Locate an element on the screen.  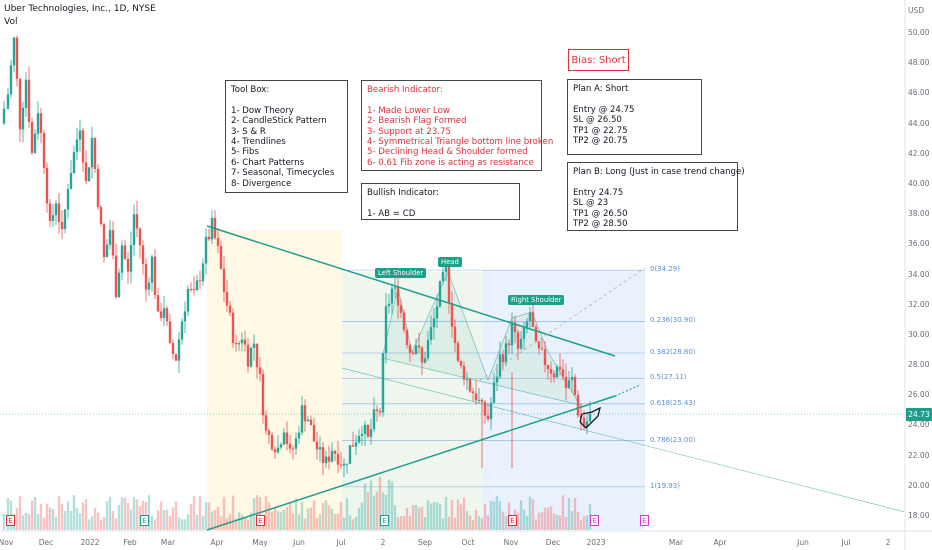
toolbox-item: 2- CandleStick Pattern is located at coordinates (279, 121).